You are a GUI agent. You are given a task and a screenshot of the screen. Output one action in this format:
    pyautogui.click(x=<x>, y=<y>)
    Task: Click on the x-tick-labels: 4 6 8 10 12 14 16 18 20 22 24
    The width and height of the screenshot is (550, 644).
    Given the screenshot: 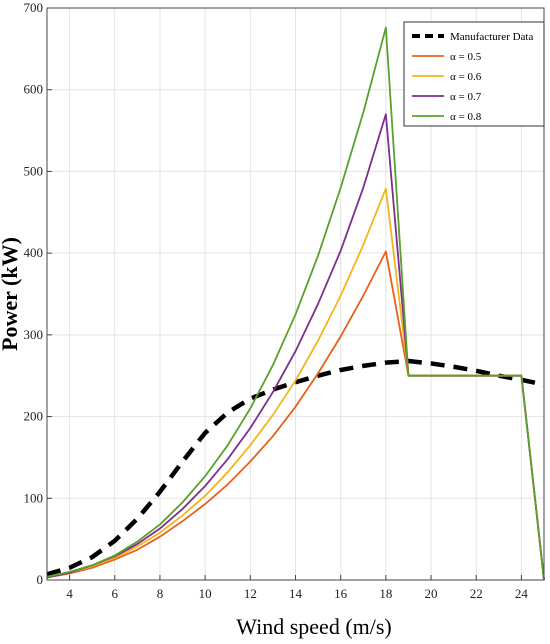 What is the action you would take?
    pyautogui.click(x=297, y=593)
    